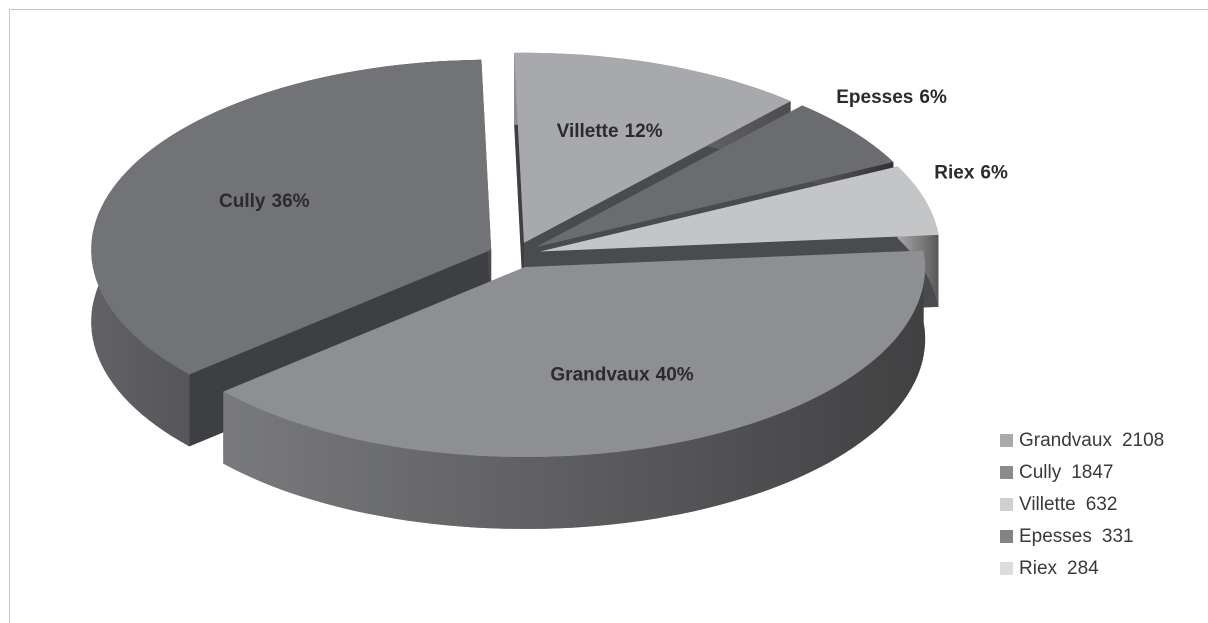 This screenshot has width=1208, height=623. Describe the element at coordinates (588, 131) in the screenshot. I see `data-label-name: Villette` at that location.